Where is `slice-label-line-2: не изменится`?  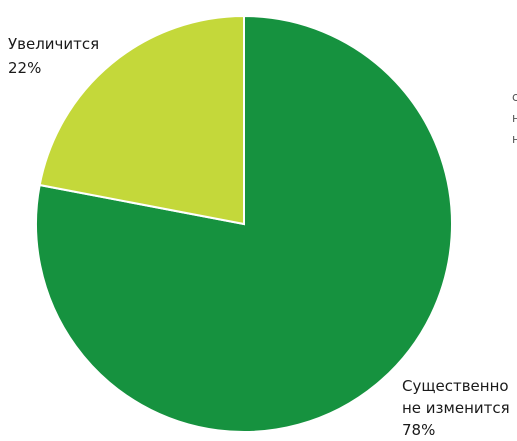 slice-label-line-2: не изменится is located at coordinates (456, 408).